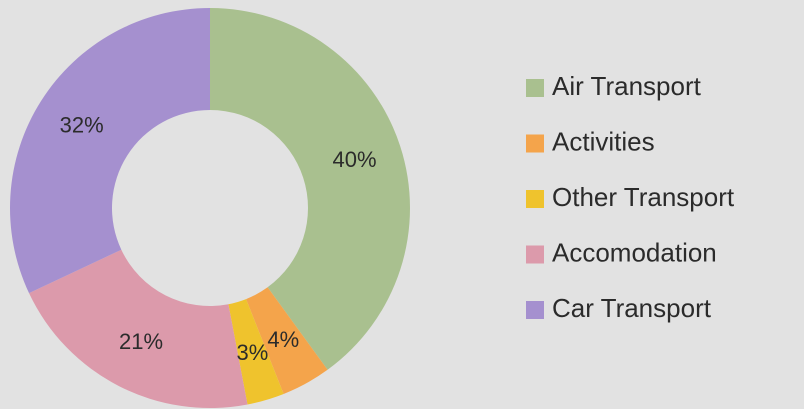  What do you see at coordinates (283, 339) in the screenshot?
I see `data-label: 4%` at bounding box center [283, 339].